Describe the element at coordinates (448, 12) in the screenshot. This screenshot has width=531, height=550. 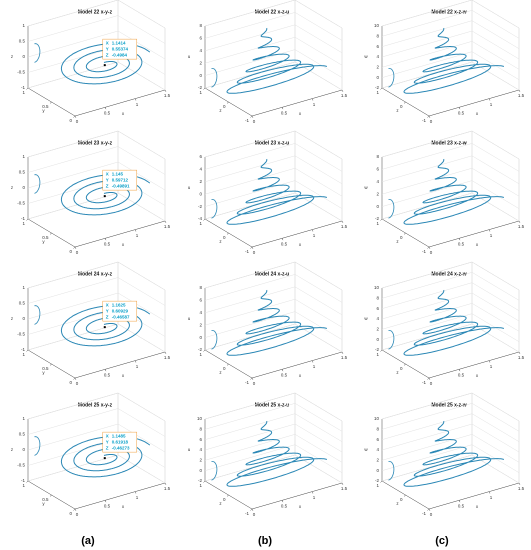
I see `panel-title: Model 22 x-z-w` at that location.